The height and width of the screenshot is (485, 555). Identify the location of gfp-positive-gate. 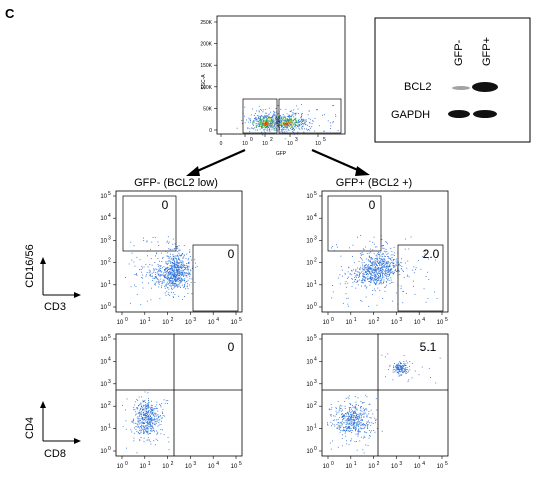
(310, 116).